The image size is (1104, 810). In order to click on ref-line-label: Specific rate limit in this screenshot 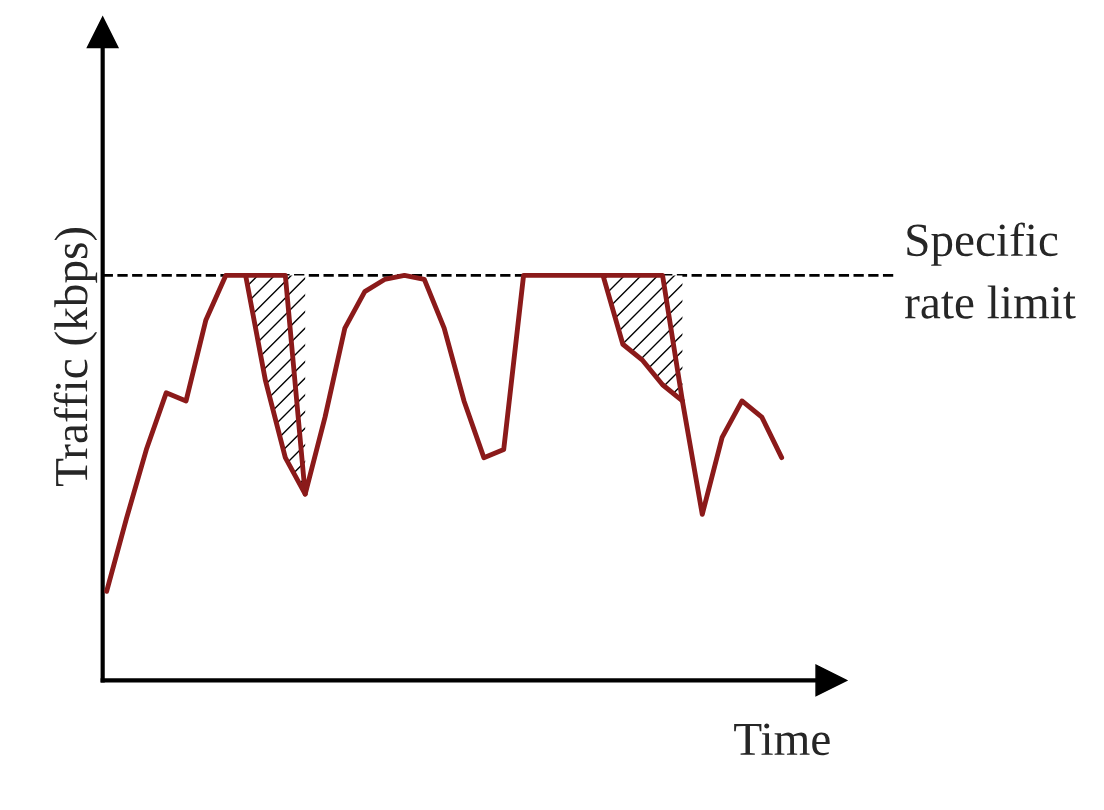, I will do `click(990, 270)`.